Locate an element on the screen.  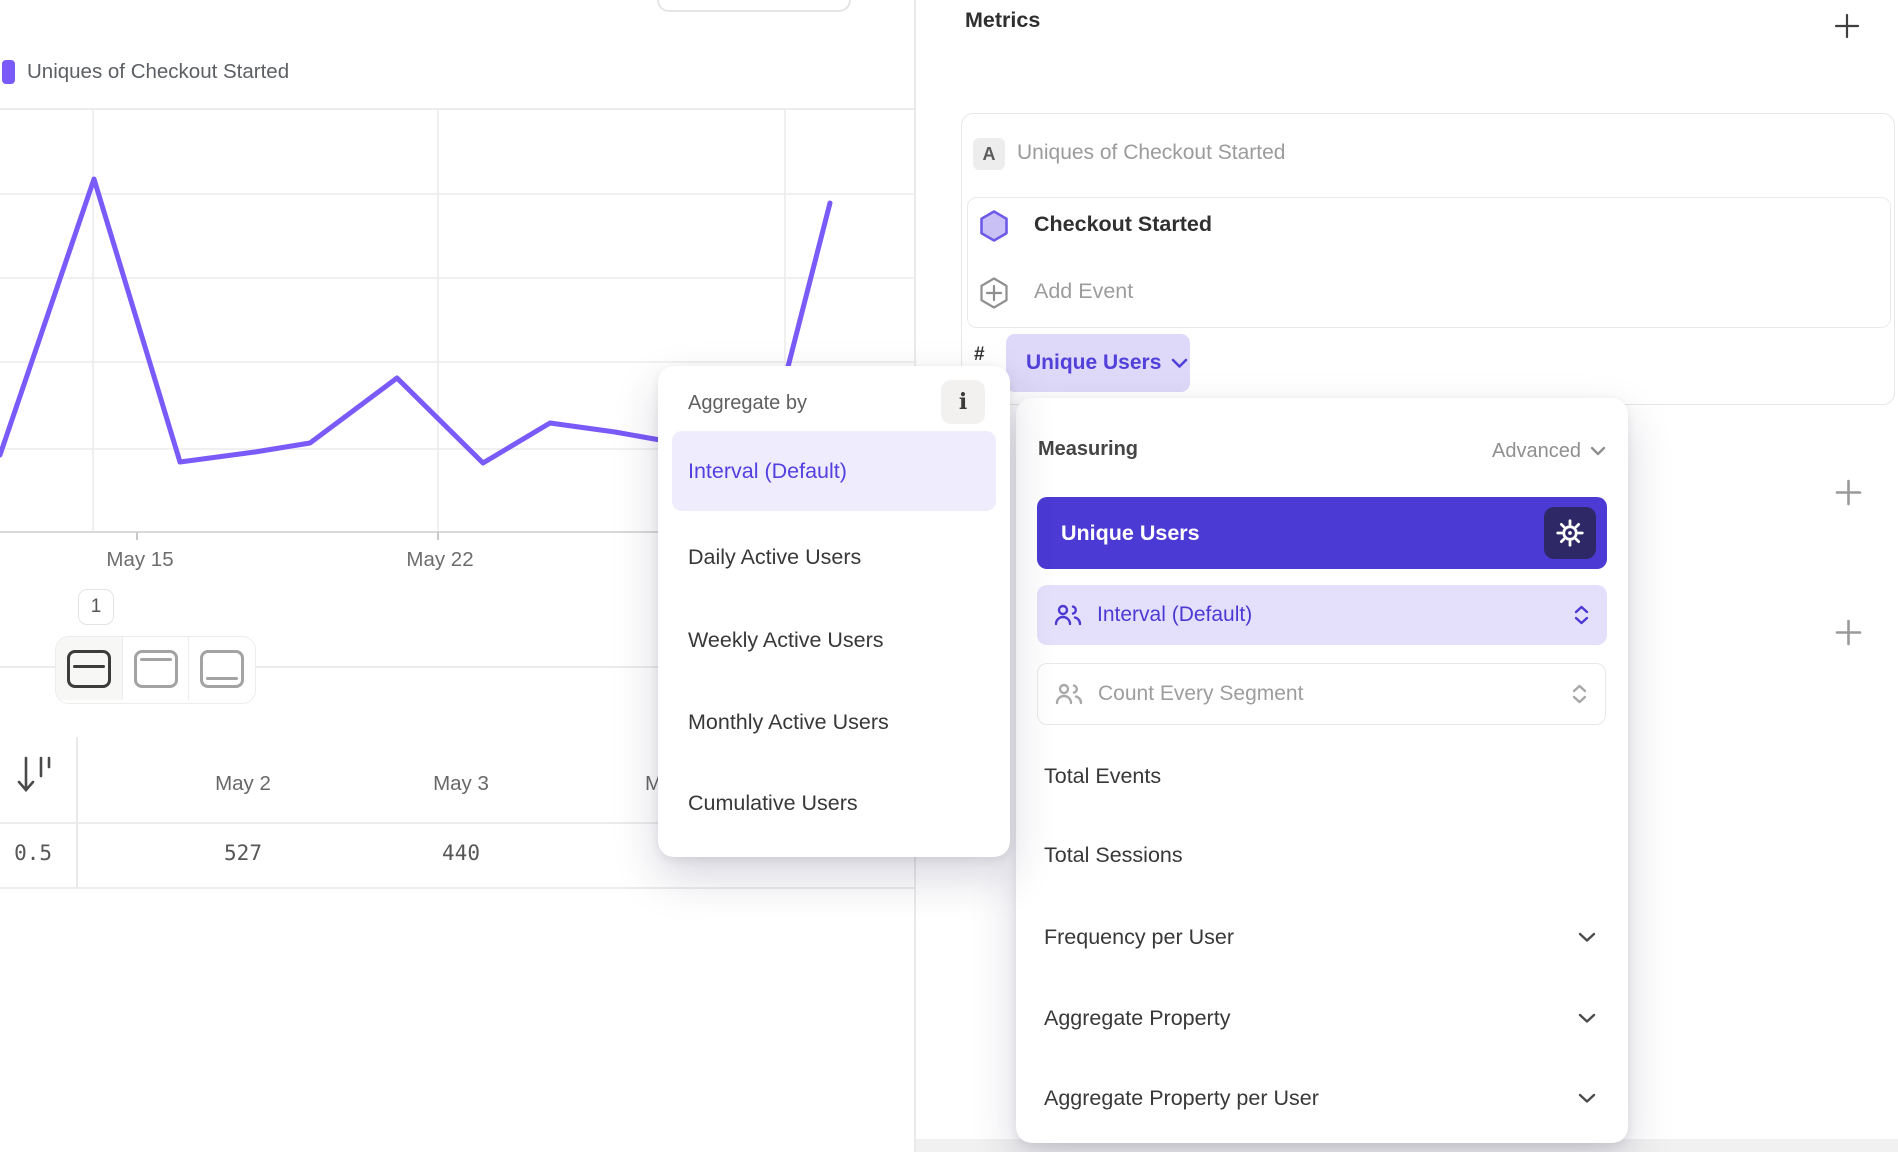
measurement-chip-label: Unique Users is located at coordinates (1094, 362).